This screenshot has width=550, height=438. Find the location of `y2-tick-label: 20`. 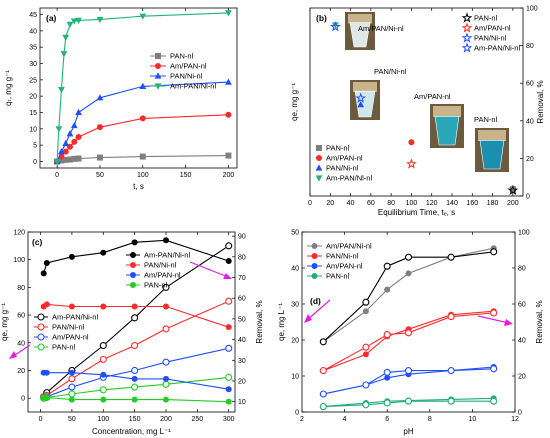

y2-tick-label: 20 is located at coordinates (530, 159).